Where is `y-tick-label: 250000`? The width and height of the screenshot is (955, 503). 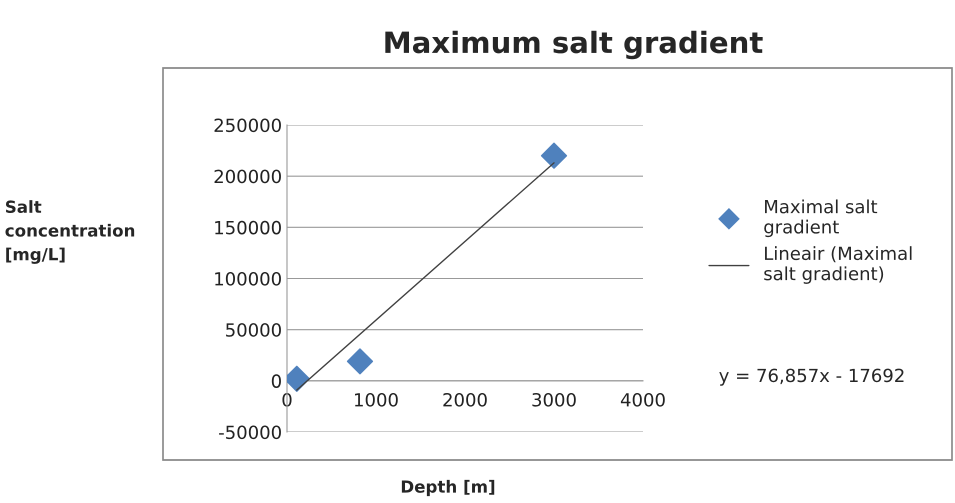 y-tick-label: 250000 is located at coordinates (247, 125).